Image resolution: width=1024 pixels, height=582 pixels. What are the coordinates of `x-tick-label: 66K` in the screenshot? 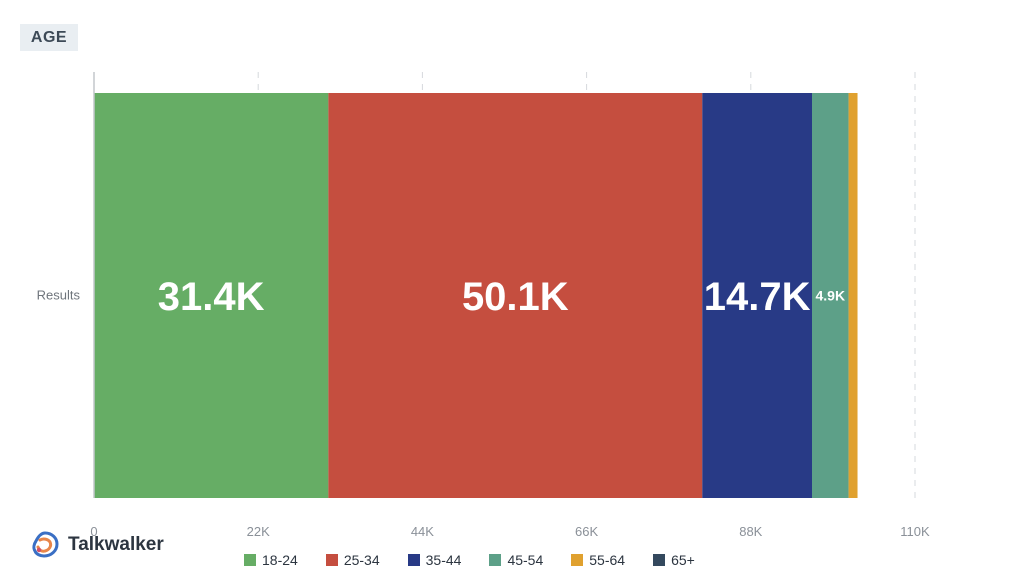 It's located at (586, 531).